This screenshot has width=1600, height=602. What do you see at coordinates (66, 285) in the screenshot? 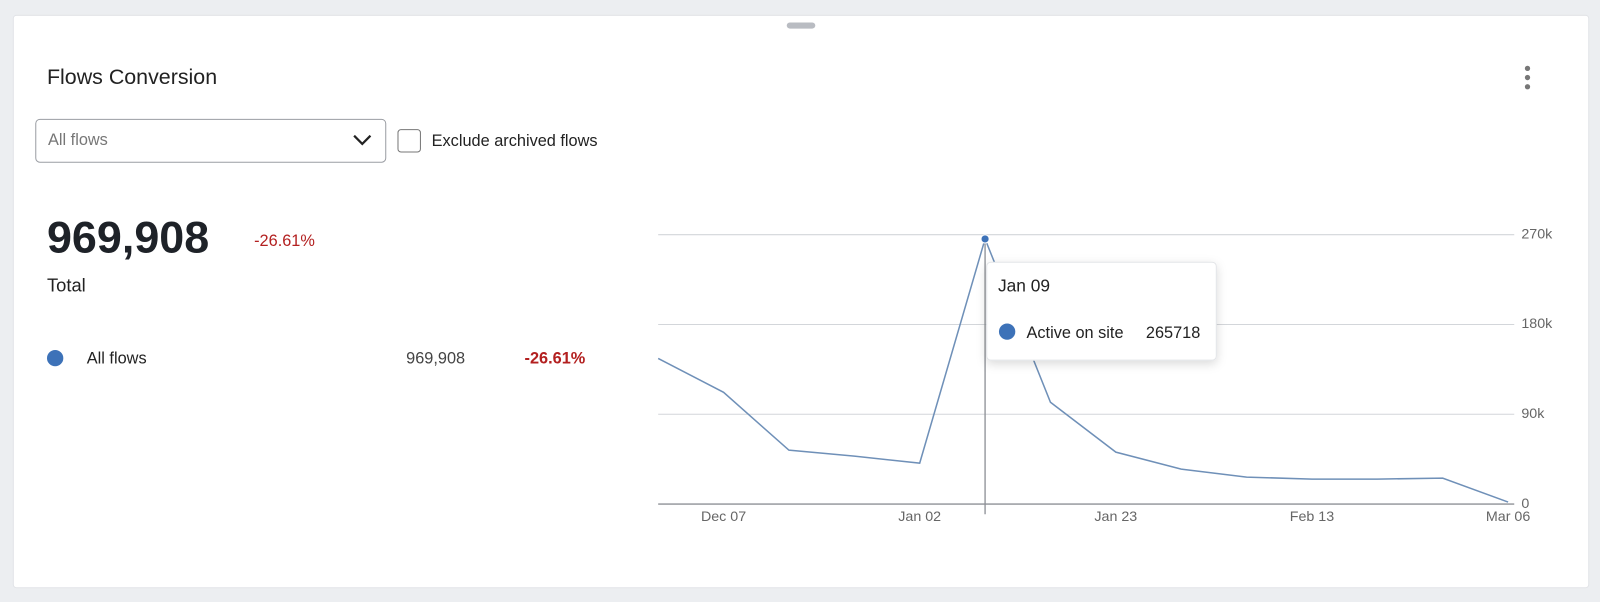
I see `total-label: Total` at bounding box center [66, 285].